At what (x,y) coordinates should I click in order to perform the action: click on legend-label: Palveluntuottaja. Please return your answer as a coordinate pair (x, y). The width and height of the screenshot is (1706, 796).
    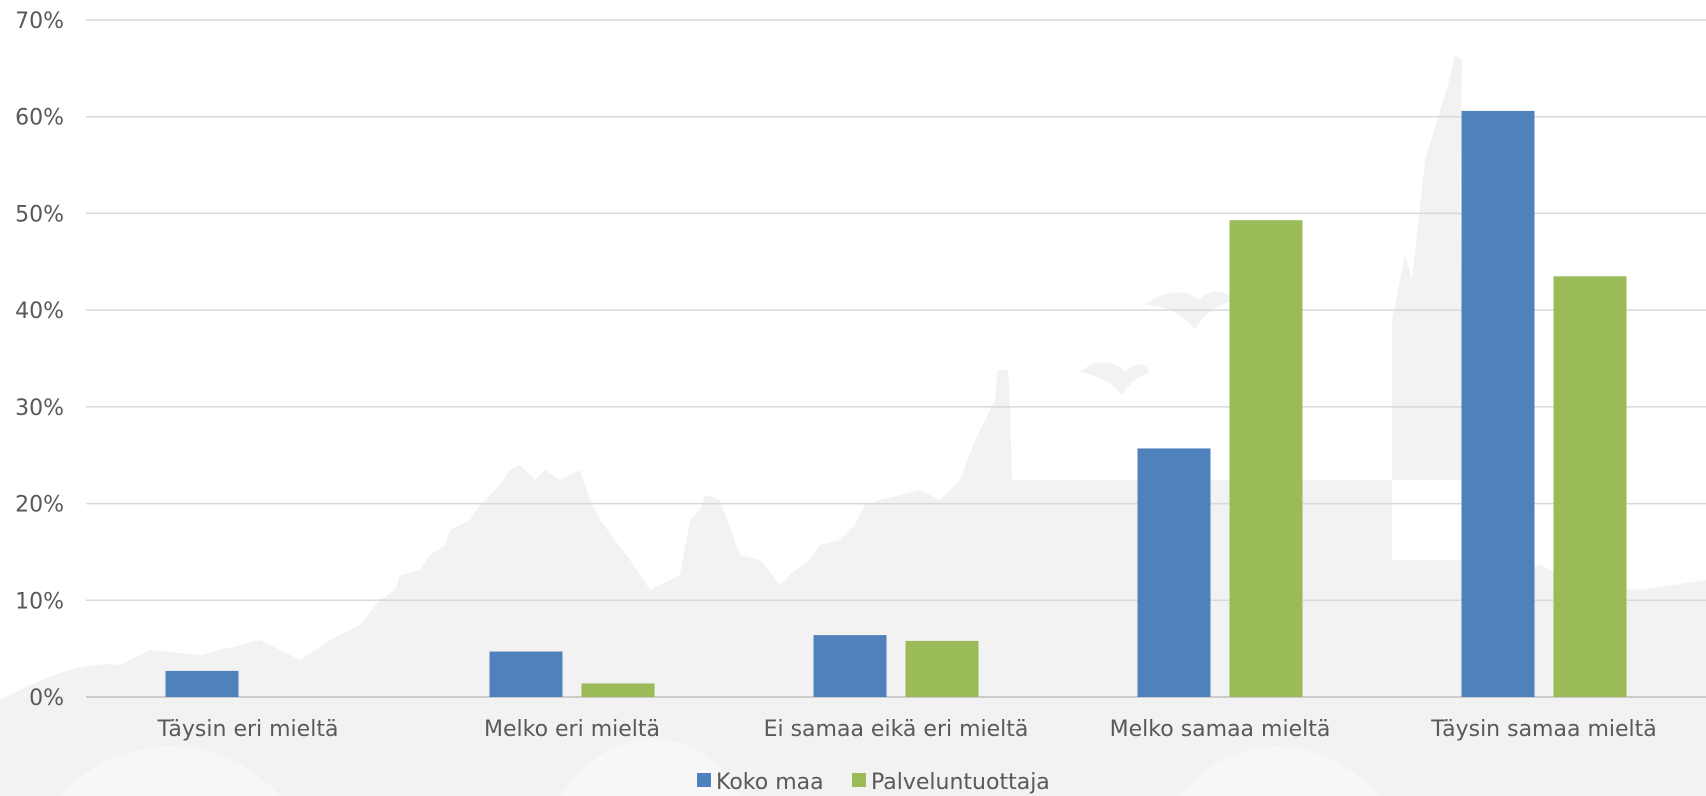
    Looking at the image, I should click on (960, 782).